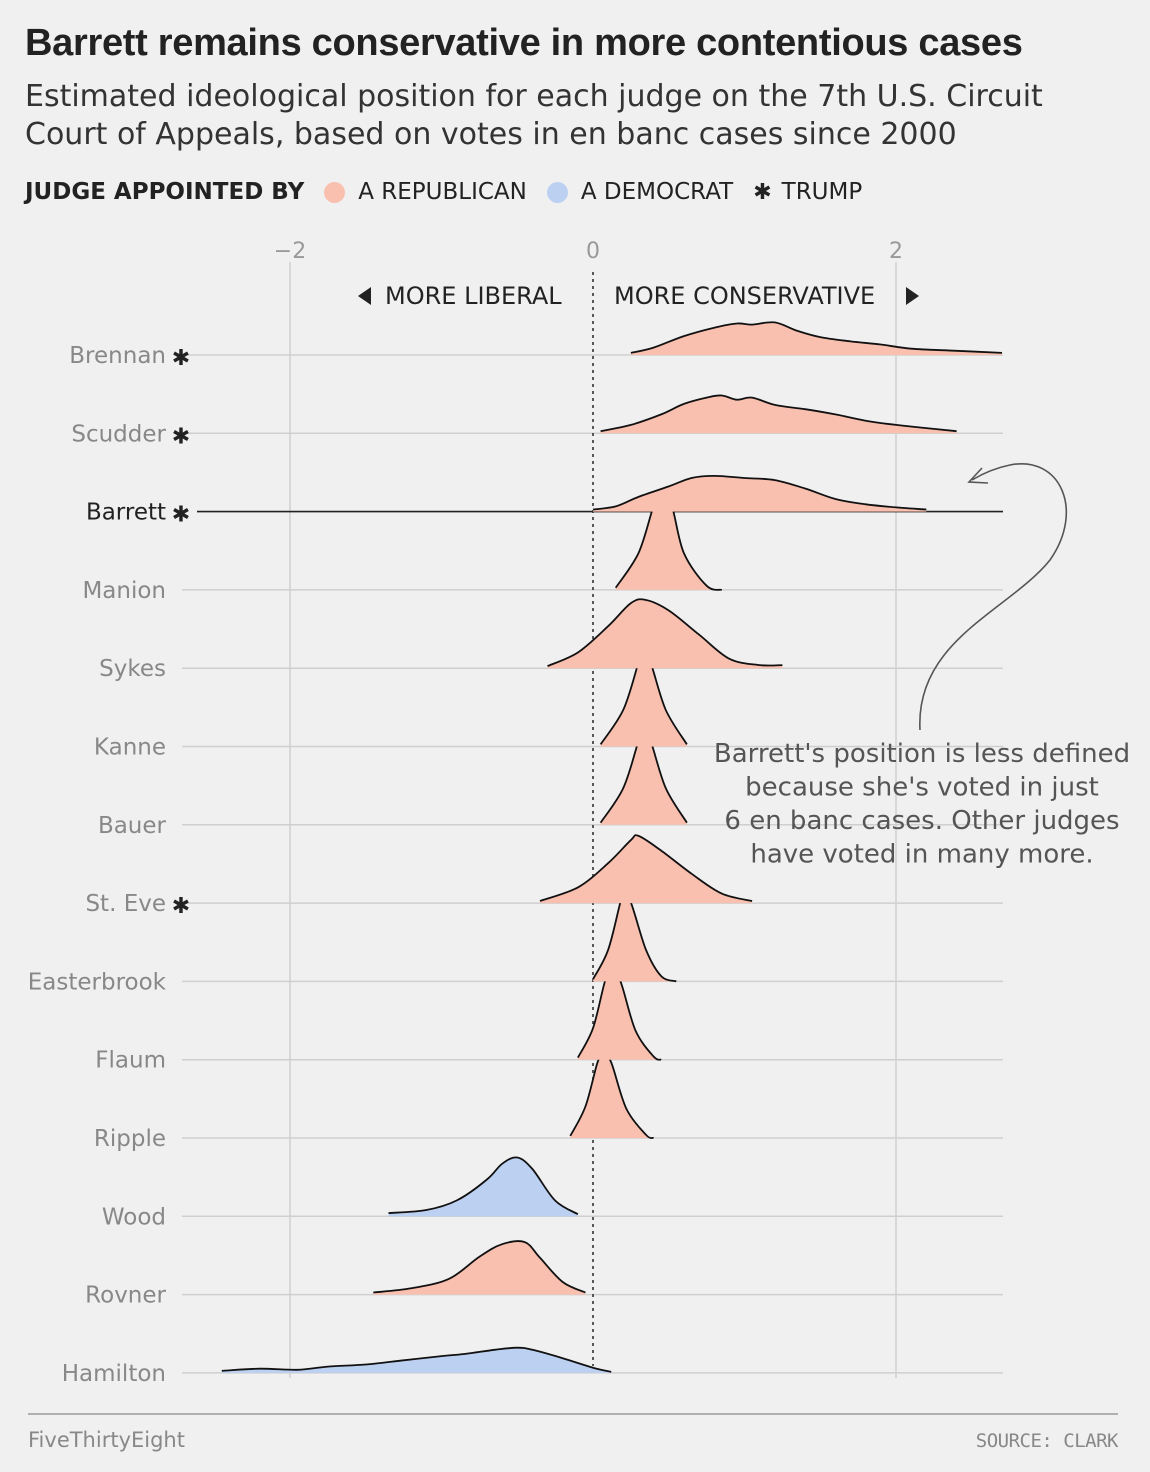  I want to click on left-arrow-icon, so click(364, 296).